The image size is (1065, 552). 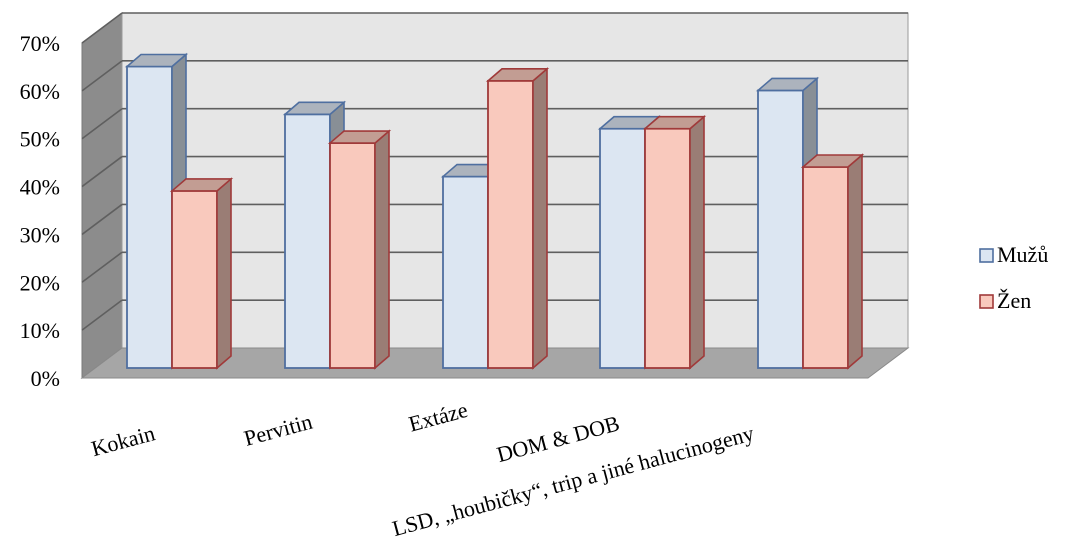 I want to click on y-tick-label: 0%, so click(x=45, y=378).